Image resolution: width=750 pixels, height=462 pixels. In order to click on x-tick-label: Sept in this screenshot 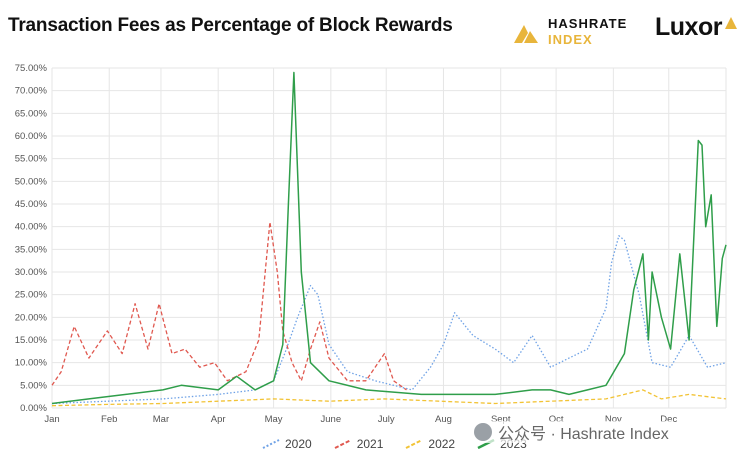, I will do `click(501, 419)`.